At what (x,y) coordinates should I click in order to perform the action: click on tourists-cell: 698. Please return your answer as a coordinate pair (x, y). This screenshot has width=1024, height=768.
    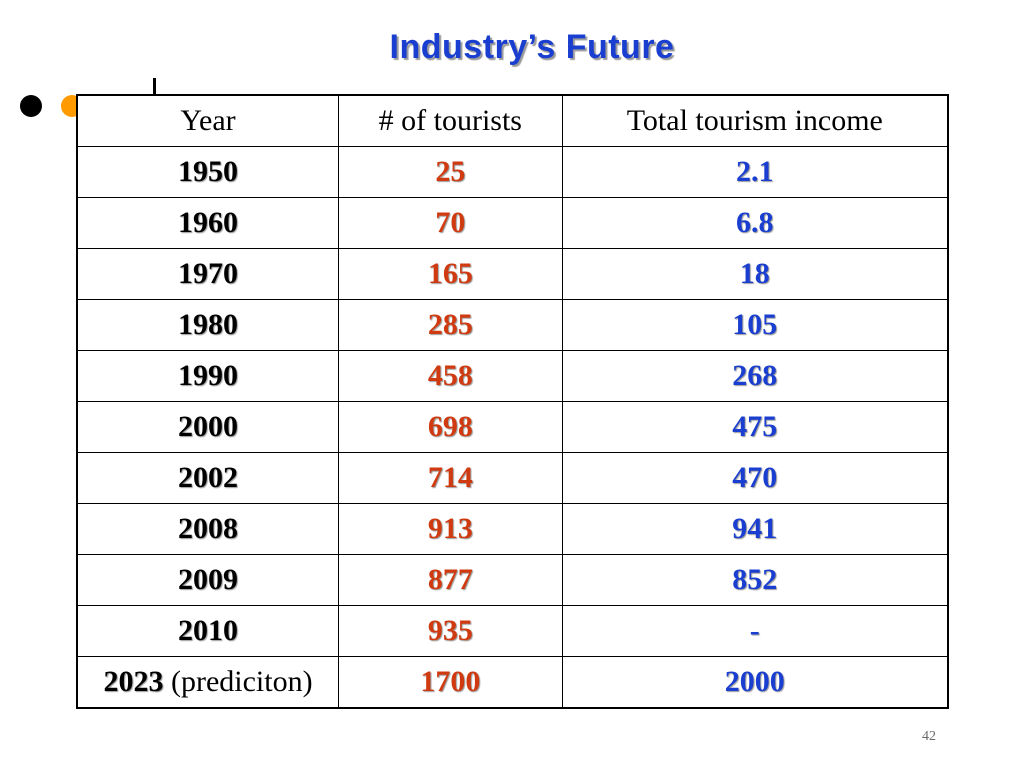
    Looking at the image, I should click on (450, 427).